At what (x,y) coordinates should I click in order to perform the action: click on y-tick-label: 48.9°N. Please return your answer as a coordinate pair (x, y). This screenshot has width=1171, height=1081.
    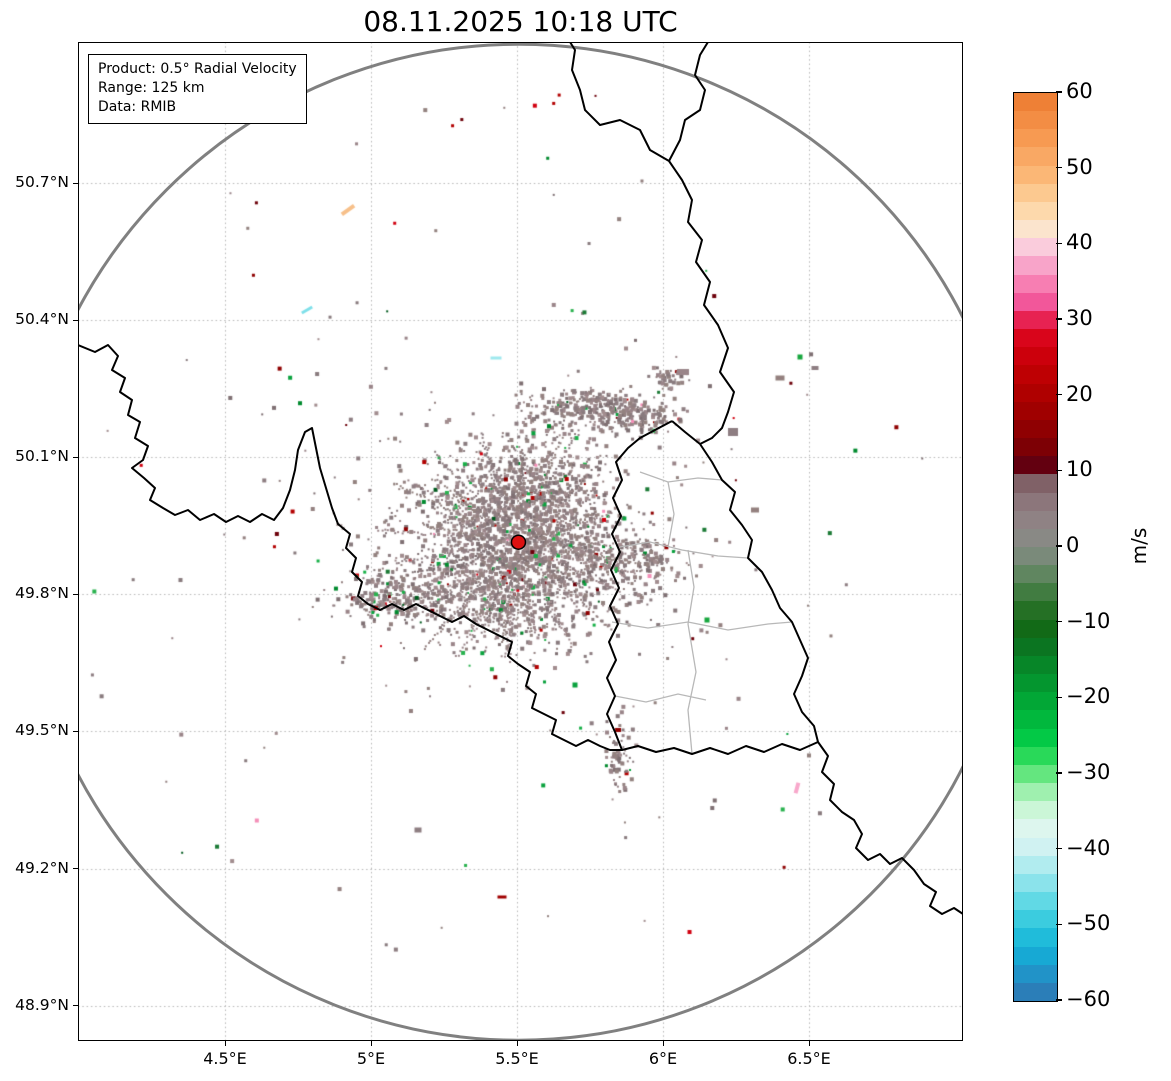
    Looking at the image, I should click on (42, 1004).